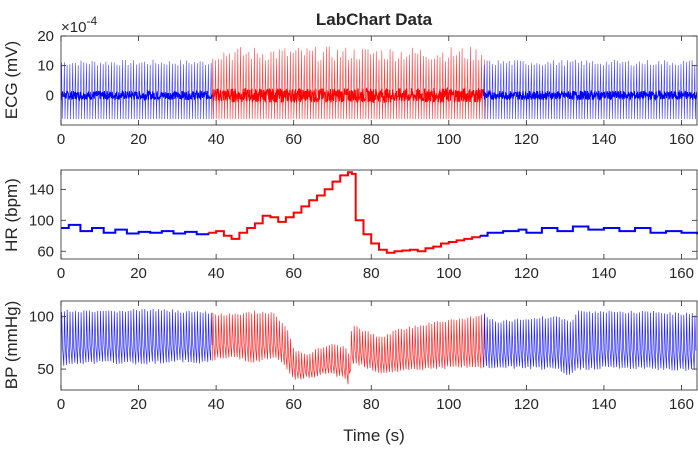  What do you see at coordinates (50, 95) in the screenshot?
I see `ecg-ytick-label: 0` at bounding box center [50, 95].